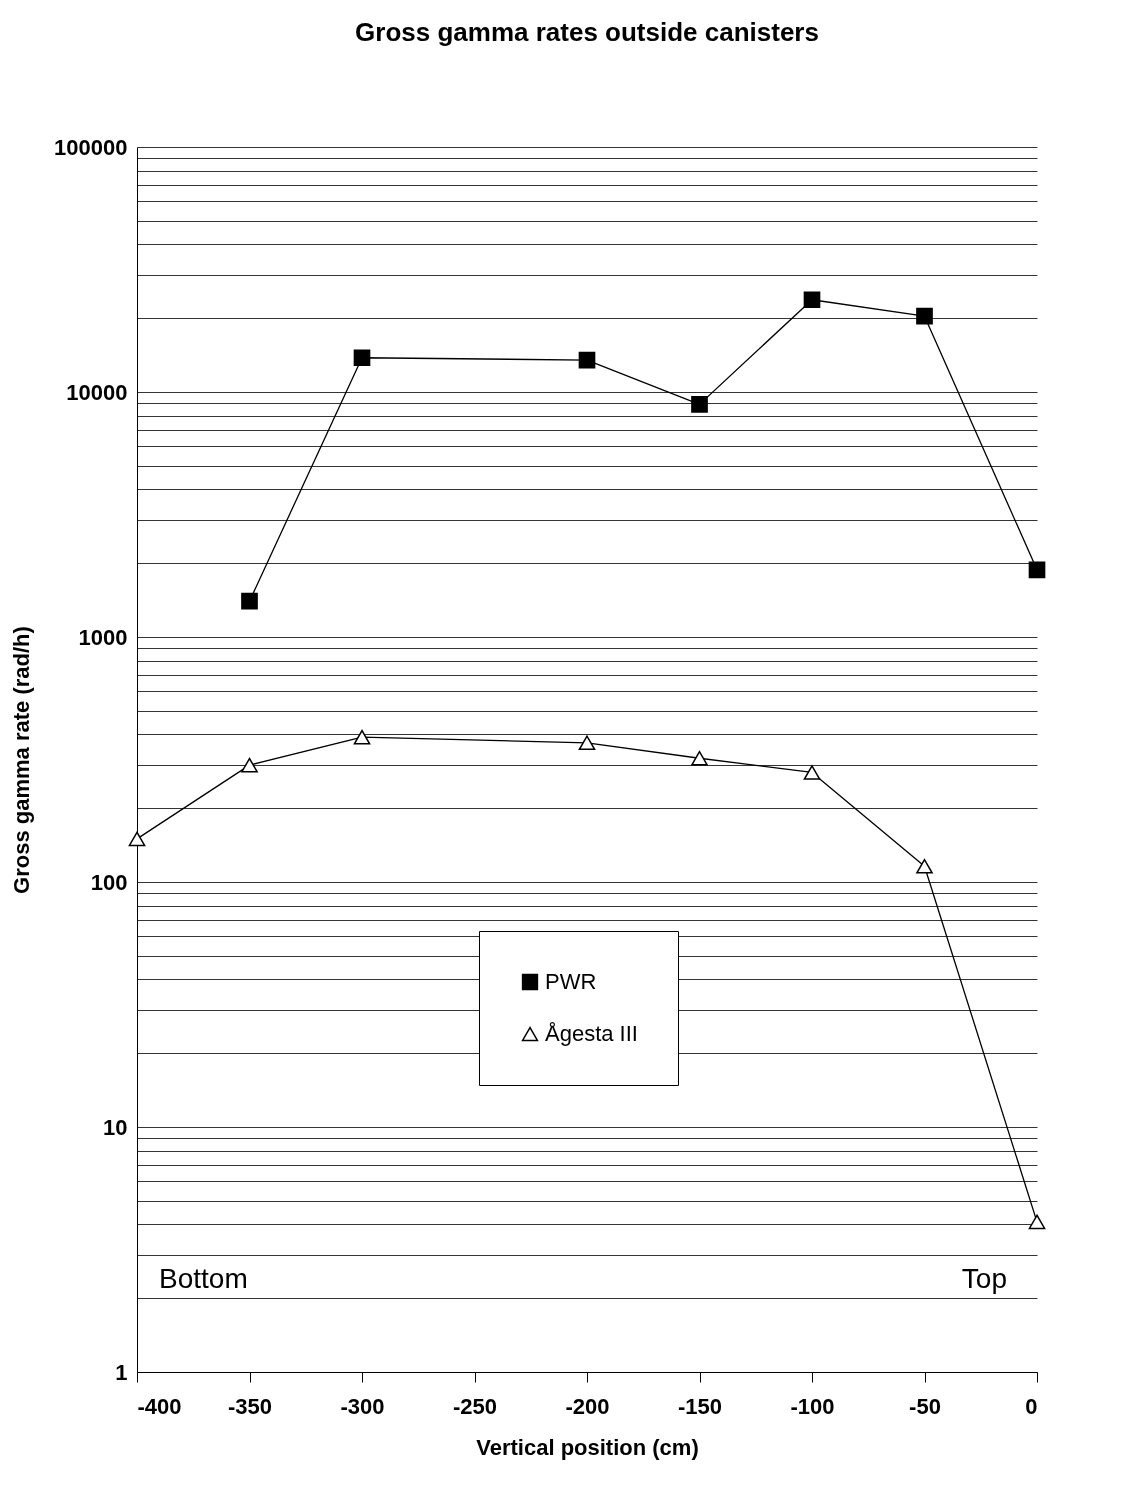  Describe the element at coordinates (103, 637) in the screenshot. I see `y-tick-label: 1000` at that location.